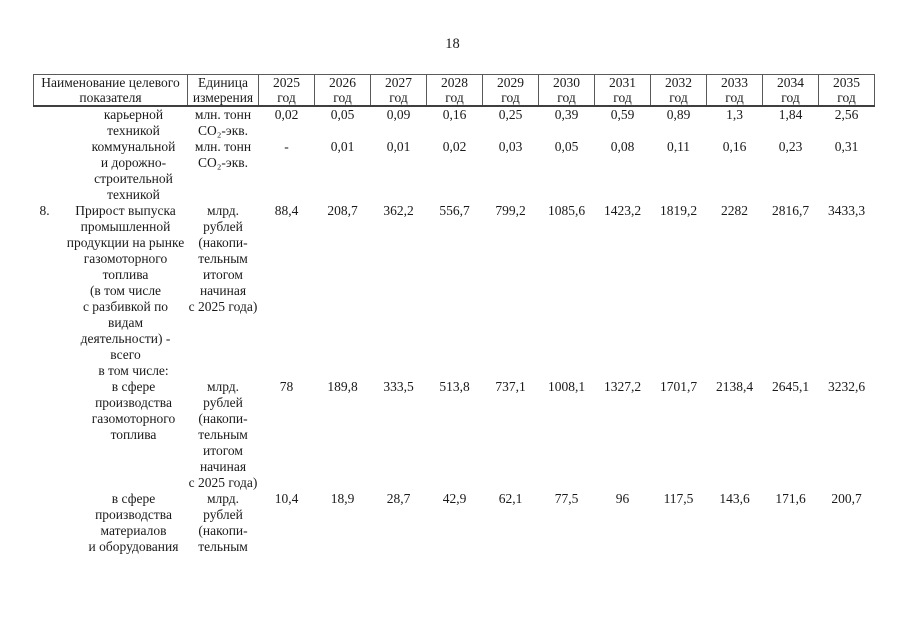 The image size is (905, 640). Describe the element at coordinates (790, 210) in the screenshot. I see `value-cell: 2816,7` at that location.